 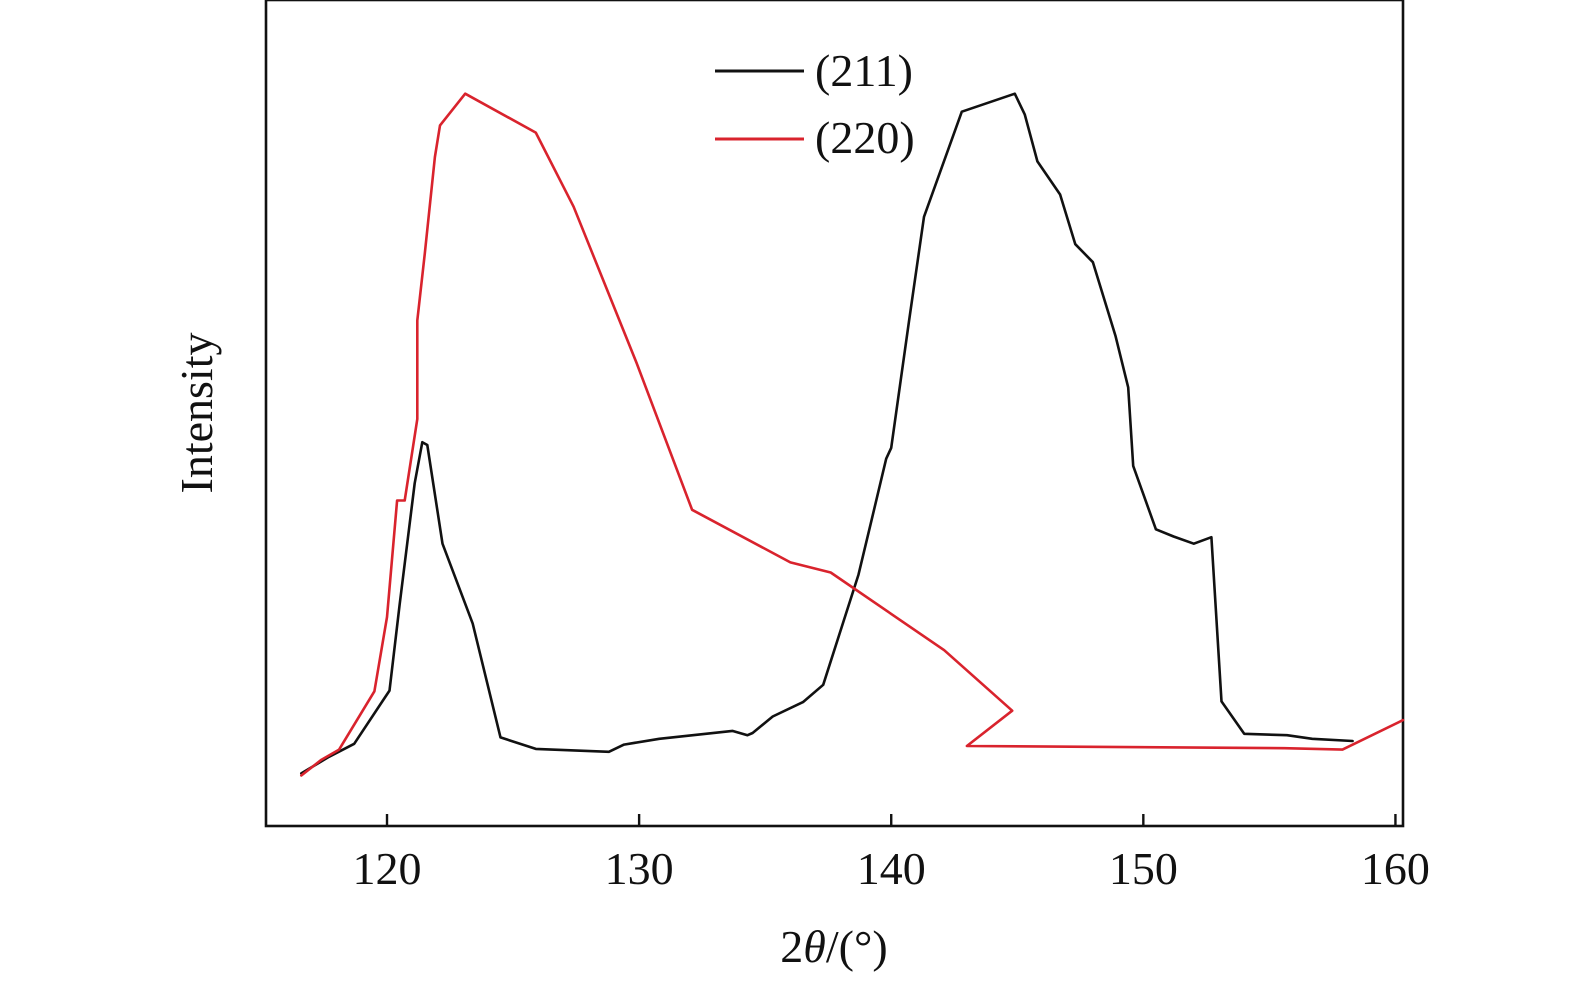 I want to click on legend-label-211: (211), so click(x=864, y=70).